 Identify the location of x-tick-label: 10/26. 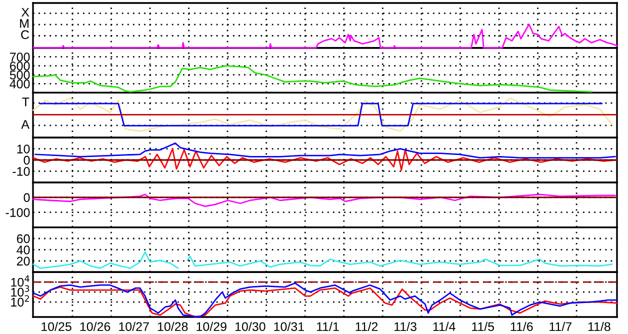
(95, 327).